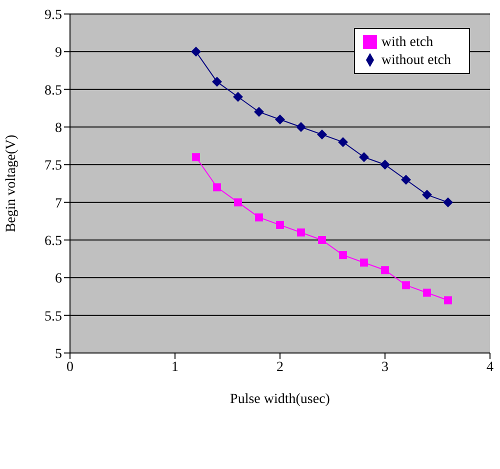 This screenshot has width=500, height=469. What do you see at coordinates (416, 60) in the screenshot?
I see `legend-label: without etch` at bounding box center [416, 60].